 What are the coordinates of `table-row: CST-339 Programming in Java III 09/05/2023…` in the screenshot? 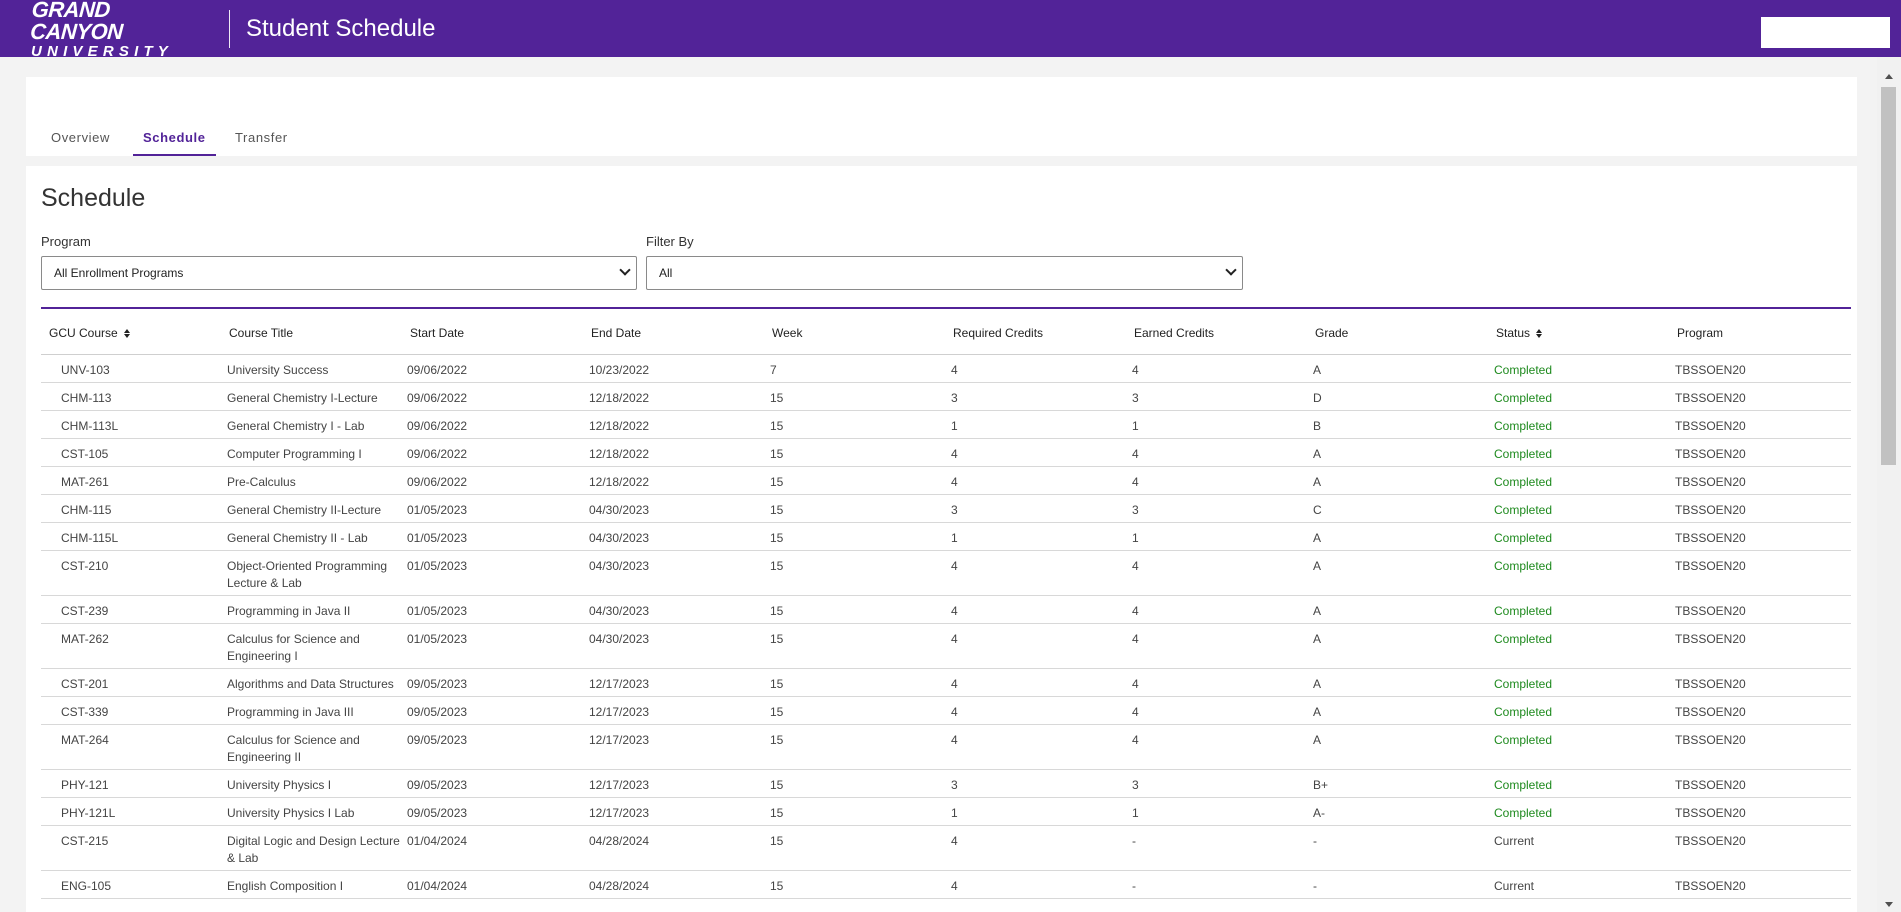 It's located at (946, 711).